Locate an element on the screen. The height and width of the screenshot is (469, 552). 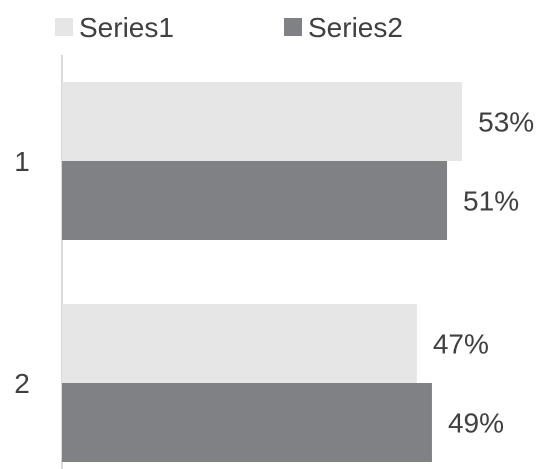
category-axis-labels: 12 is located at coordinates (22, 272).